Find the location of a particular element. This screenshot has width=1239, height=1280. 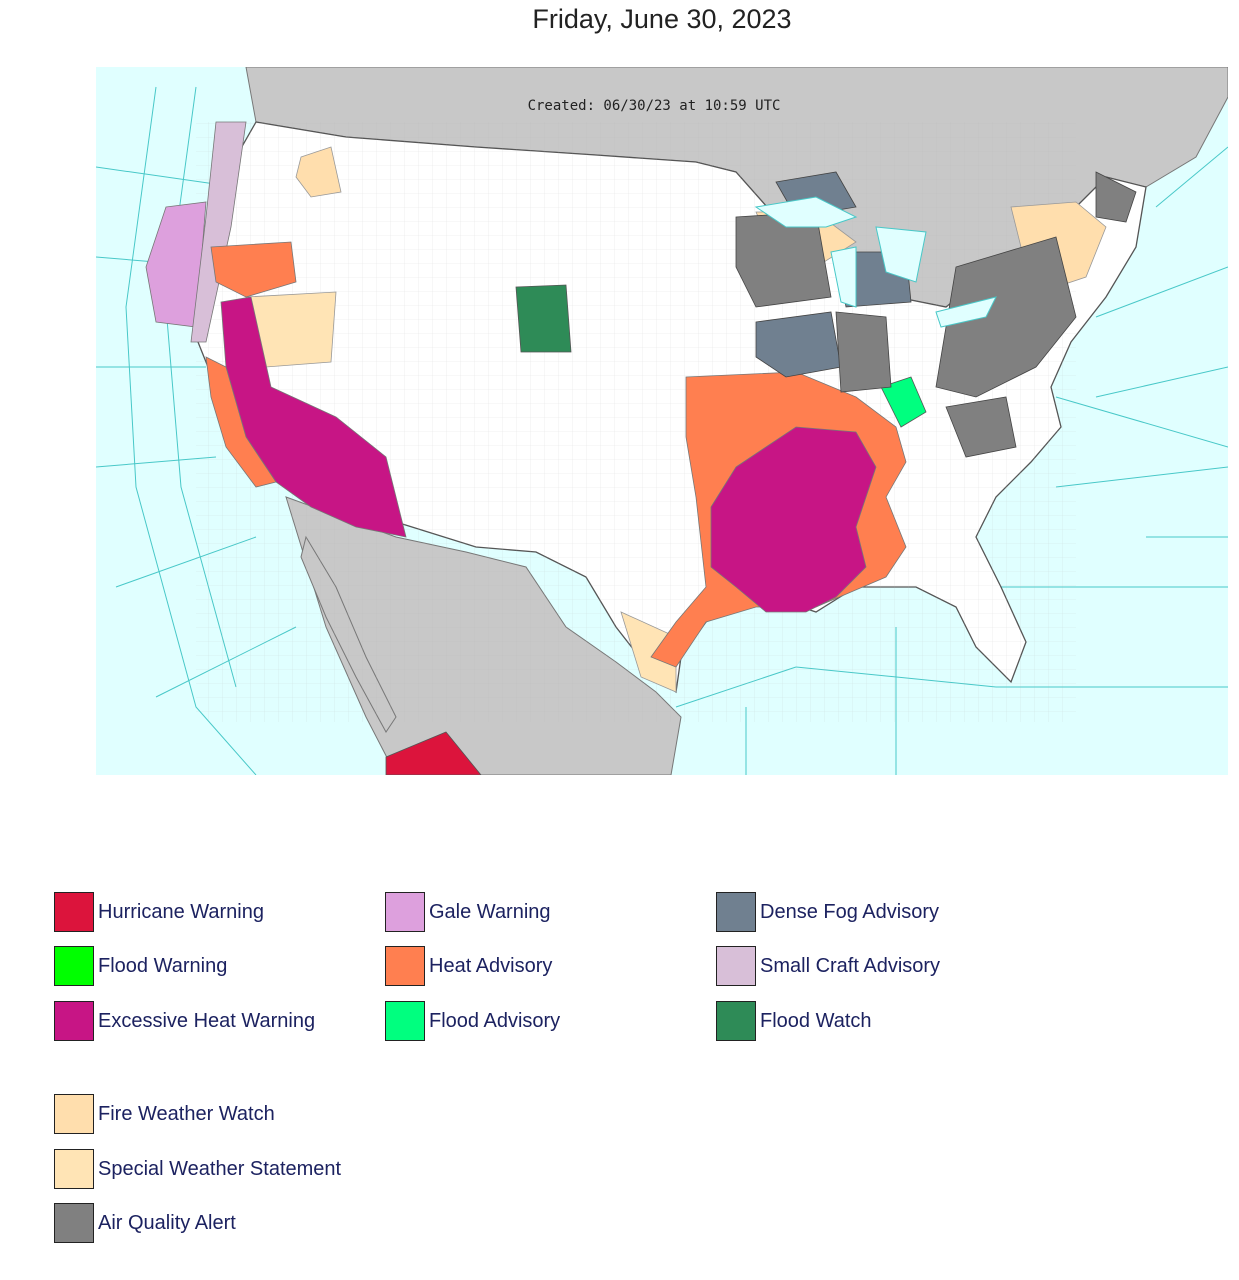

legend-label: Flood Watch is located at coordinates (816, 1020).